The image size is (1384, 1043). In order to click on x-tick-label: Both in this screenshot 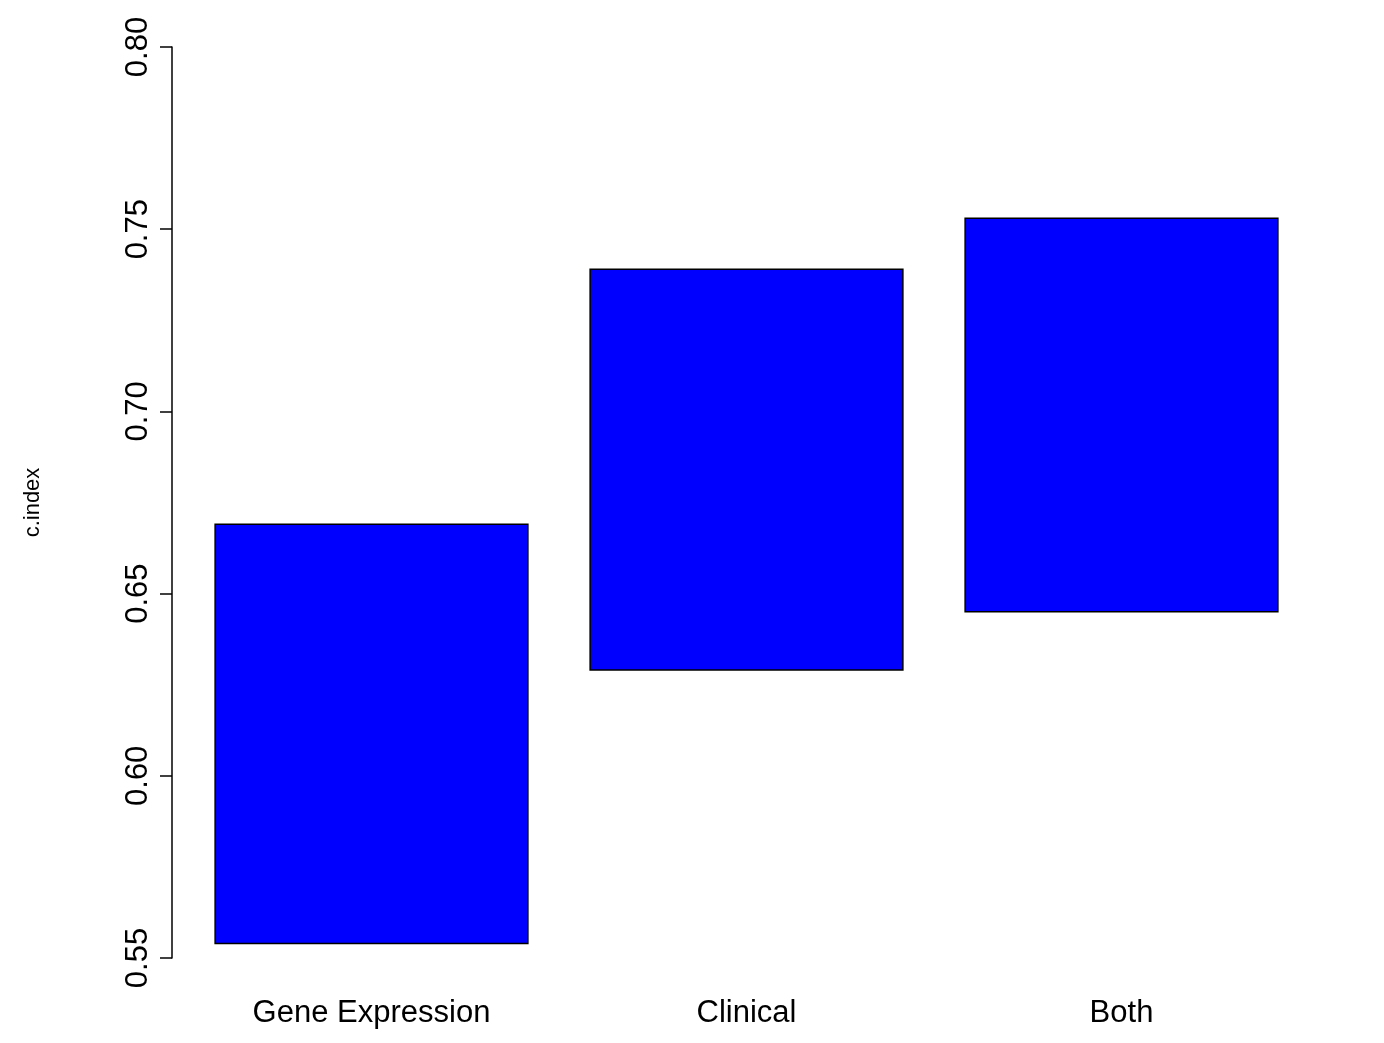, I will do `click(1121, 1011)`.